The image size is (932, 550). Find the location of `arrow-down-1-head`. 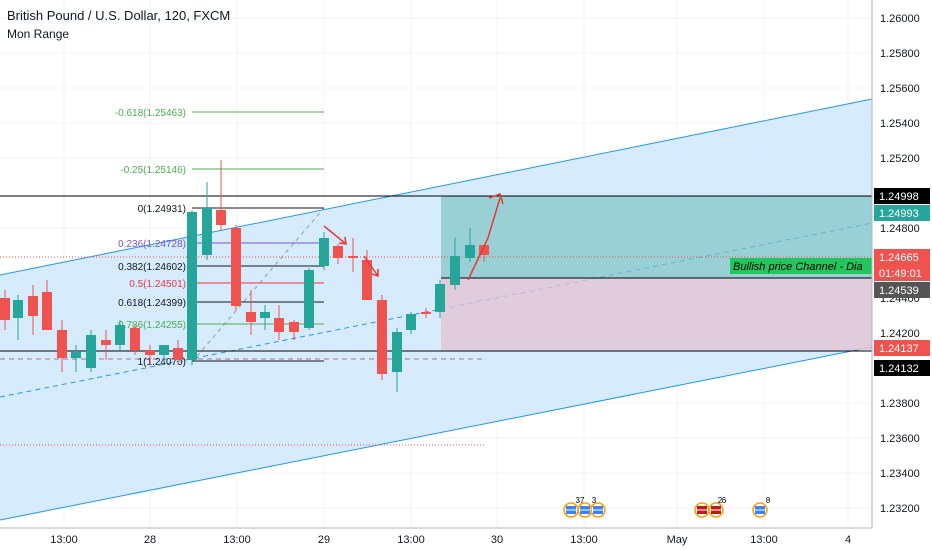

arrow-down-1-head is located at coordinates (342, 240).